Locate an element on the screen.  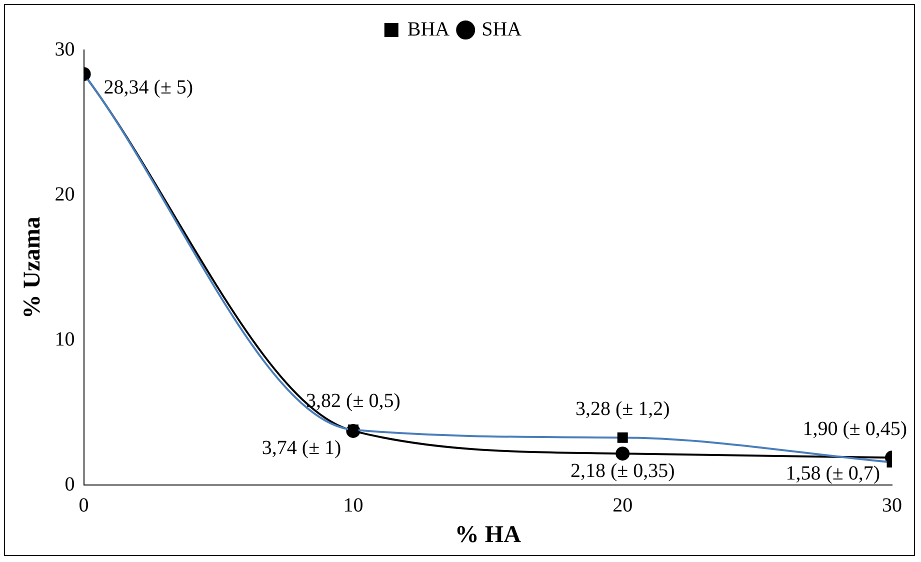
data-label: 1,90 (± 0,45) is located at coordinates (854, 429).